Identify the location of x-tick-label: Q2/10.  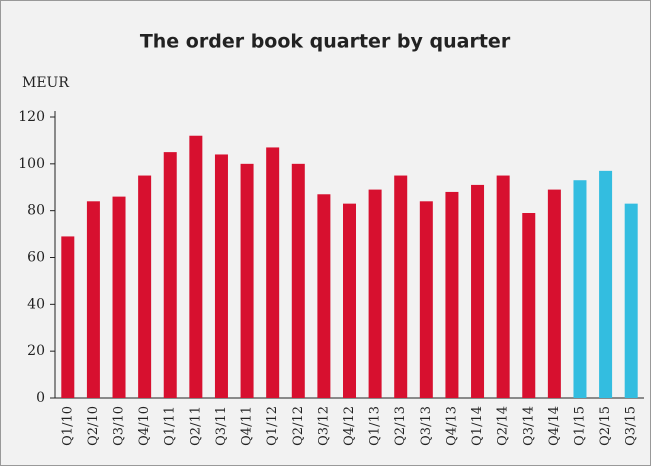
(93, 426).